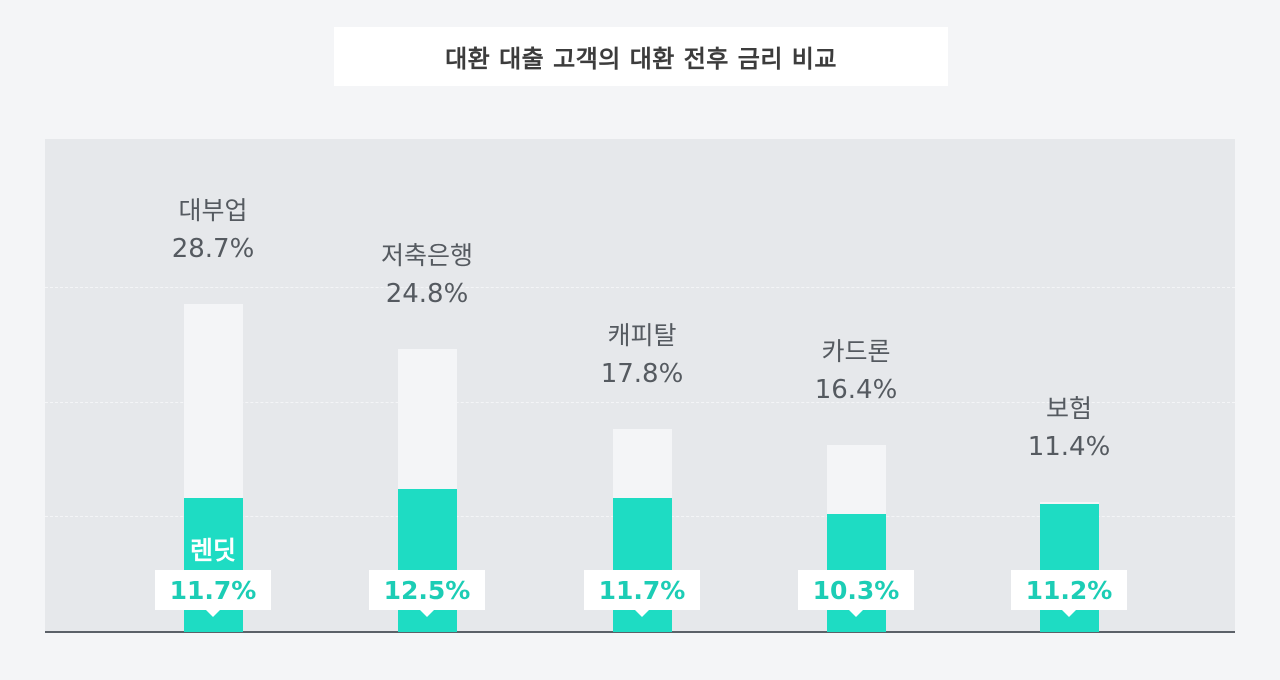 The image size is (1280, 680). Describe the element at coordinates (427, 293) in the screenshot. I see `before-value-label: 24.8%` at that location.